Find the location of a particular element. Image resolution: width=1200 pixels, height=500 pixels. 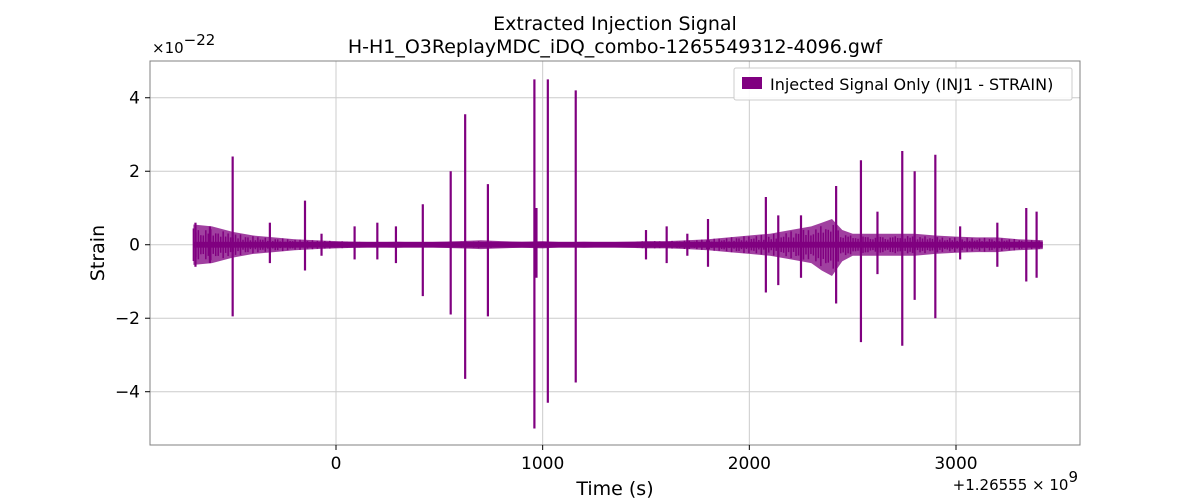

y-tick-label: −4 is located at coordinates (127, 393).